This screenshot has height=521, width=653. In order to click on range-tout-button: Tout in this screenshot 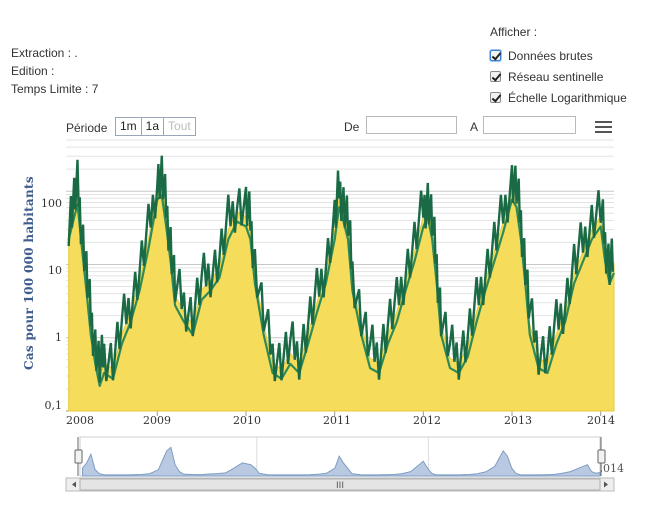, I will do `click(179, 126)`.